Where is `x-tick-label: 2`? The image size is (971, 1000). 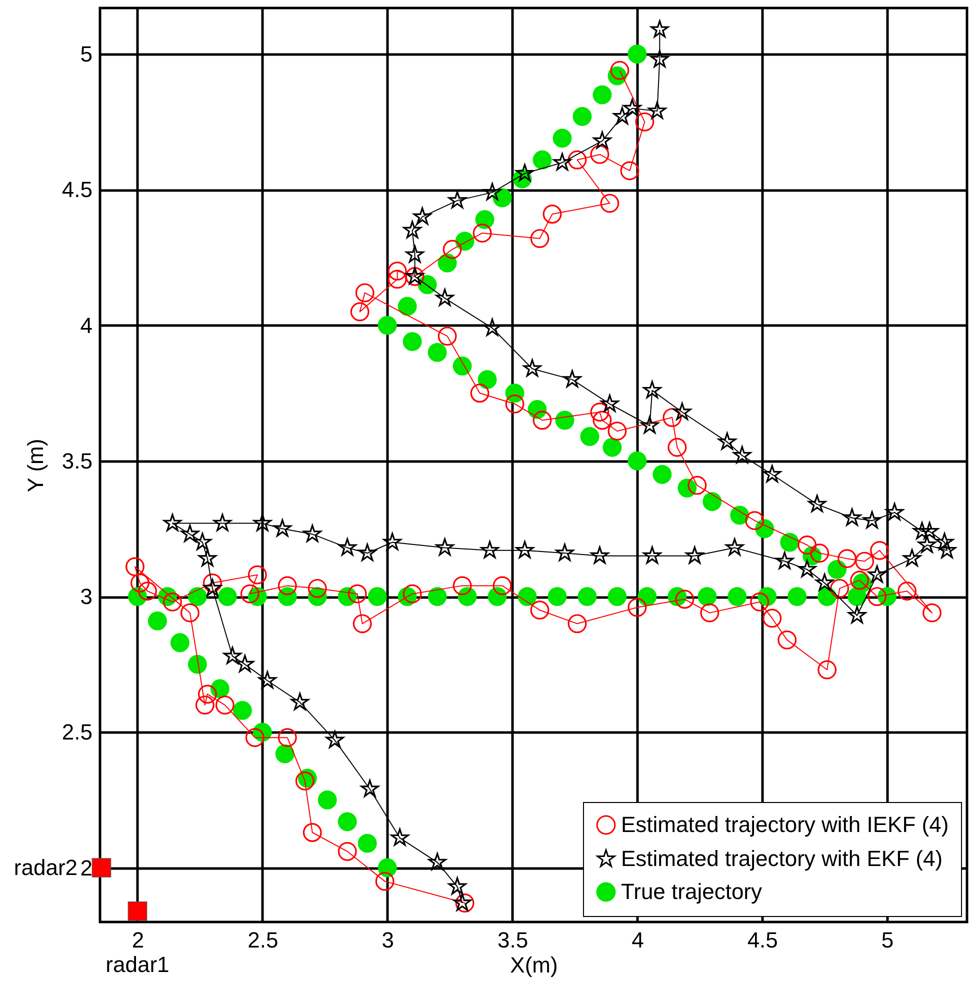 x-tick-label: 2 is located at coordinates (138, 940).